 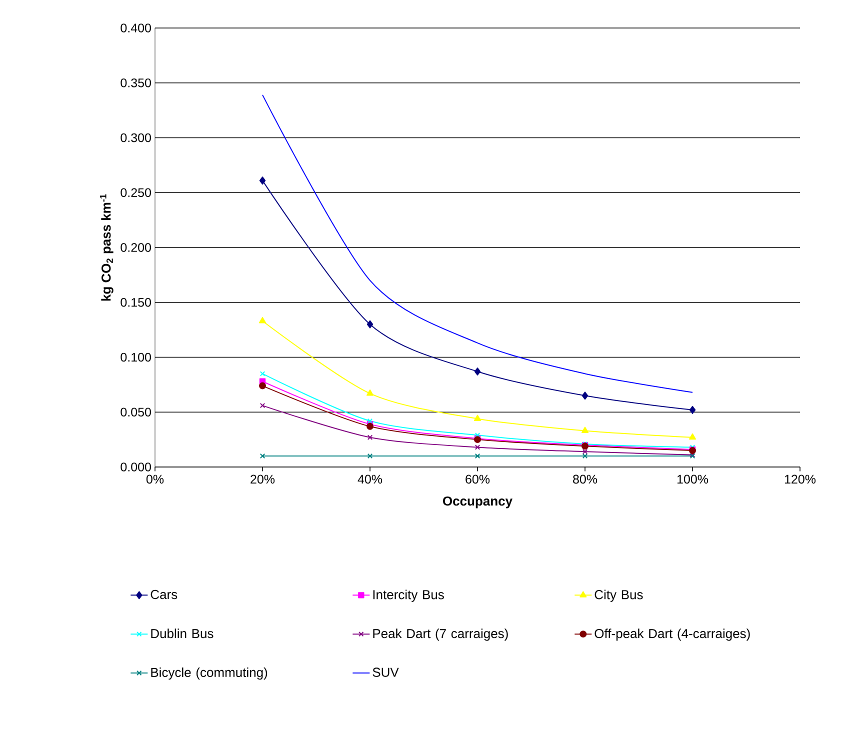 What do you see at coordinates (135, 467) in the screenshot?
I see `y-tick-label: 0.000` at bounding box center [135, 467].